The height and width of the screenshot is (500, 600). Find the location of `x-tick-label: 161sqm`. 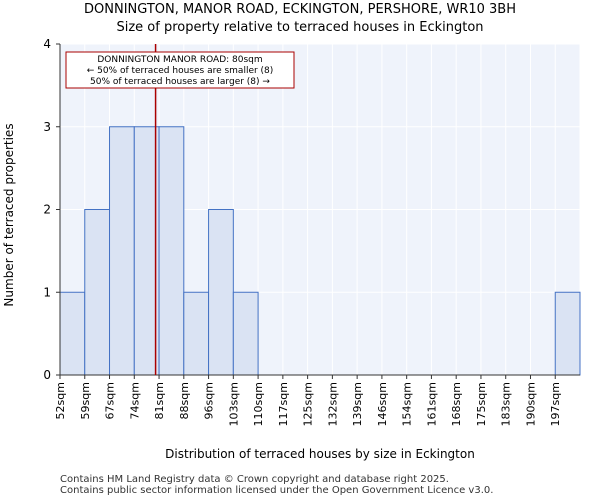

x-tick-label: 161sqm is located at coordinates (431, 404).